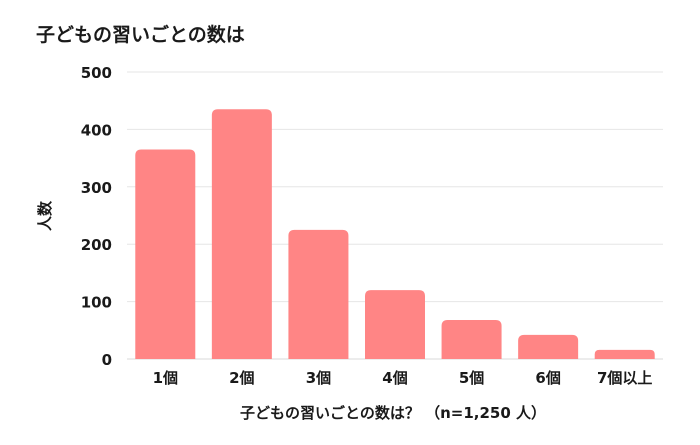 This screenshot has width=700, height=445. Describe the element at coordinates (318, 378) in the screenshot. I see `x-tick-label: 3個` at that location.